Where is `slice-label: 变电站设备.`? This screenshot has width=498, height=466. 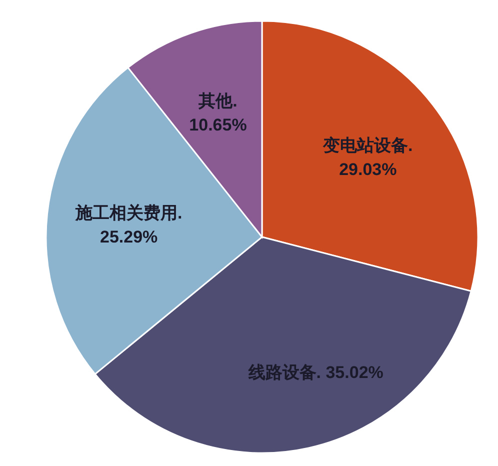
slice-label: 变电站设备. is located at coordinates (367, 146).